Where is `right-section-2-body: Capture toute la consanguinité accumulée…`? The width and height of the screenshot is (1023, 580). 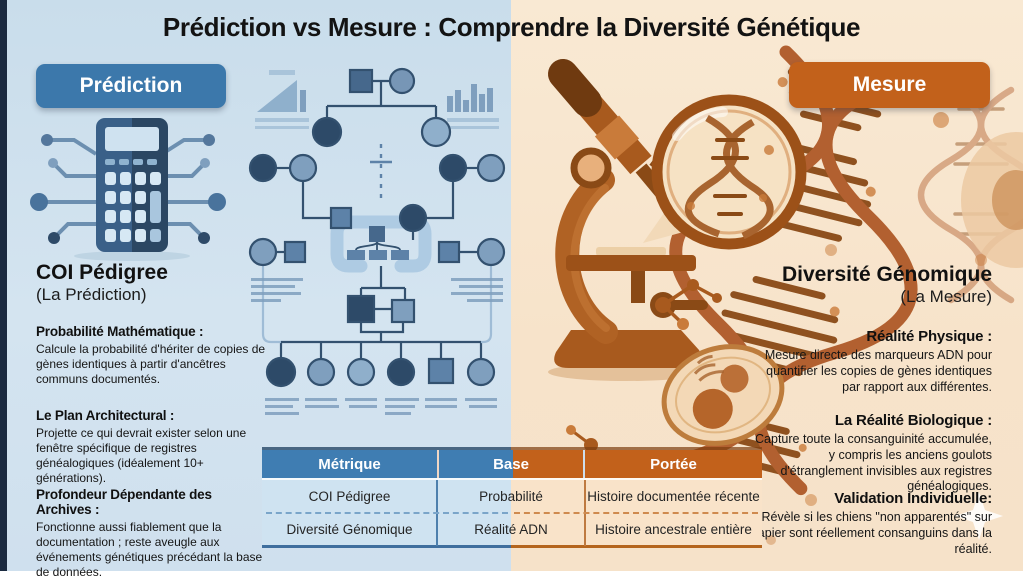 right-section-2-body: Capture toute la consanguinité accumulée… is located at coordinates (873, 463).